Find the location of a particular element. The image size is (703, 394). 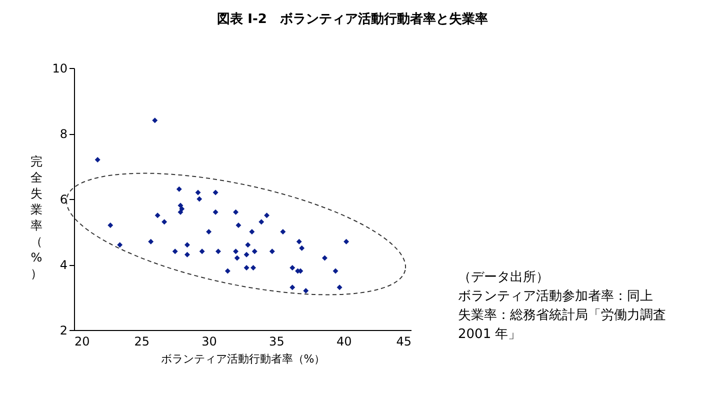

x-tick-label: 30 is located at coordinates (209, 341).